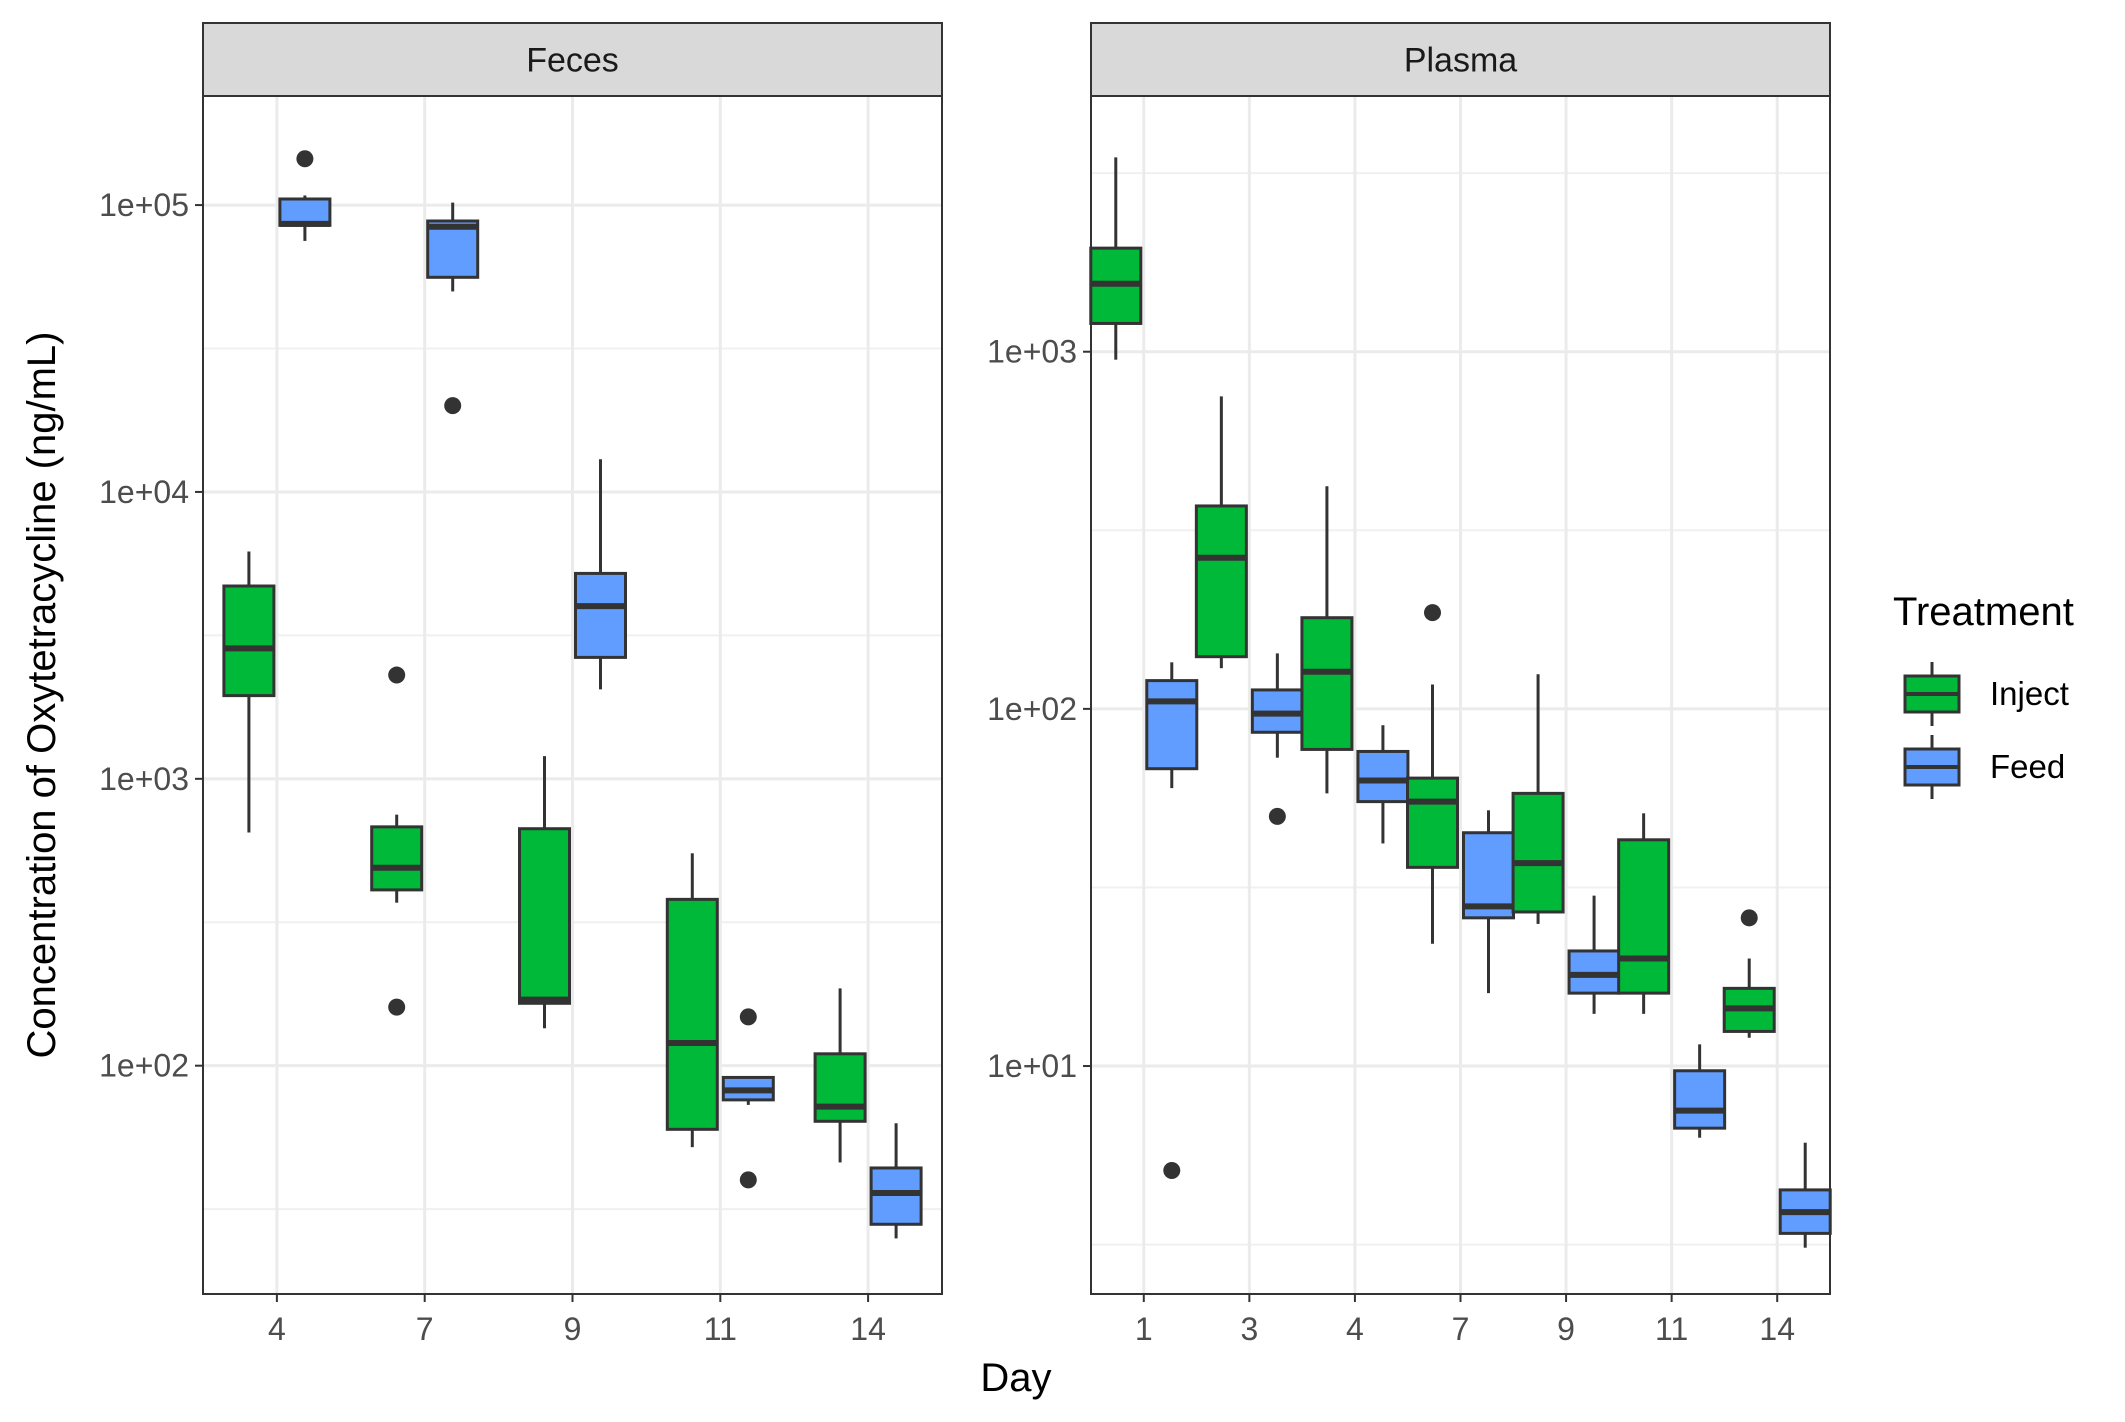 This screenshot has height=1422, width=2125. Describe the element at coordinates (1983, 612) in the screenshot. I see `legend-title: Treatment` at that location.